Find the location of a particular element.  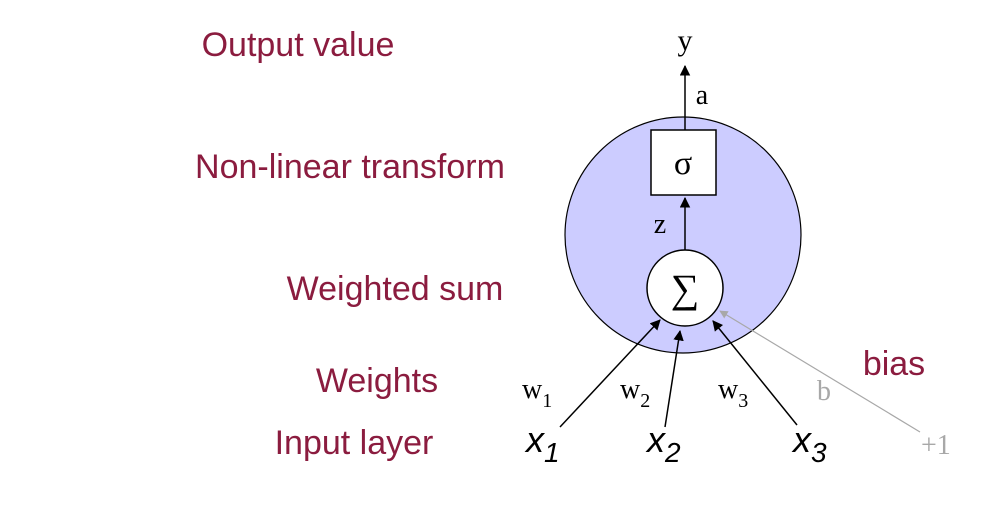

sum-symbol: ∑ is located at coordinates (685, 288).